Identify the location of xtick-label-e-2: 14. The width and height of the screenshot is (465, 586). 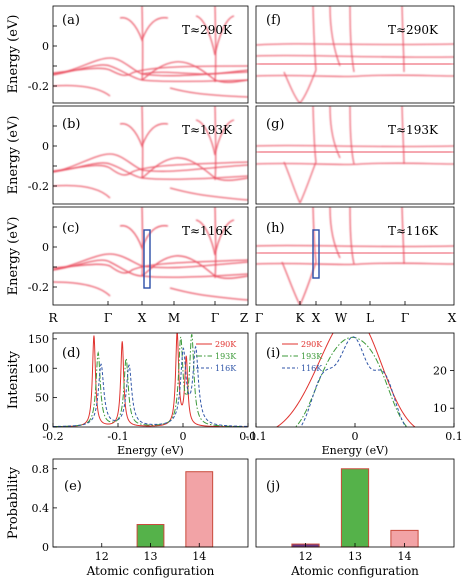
(199, 556).